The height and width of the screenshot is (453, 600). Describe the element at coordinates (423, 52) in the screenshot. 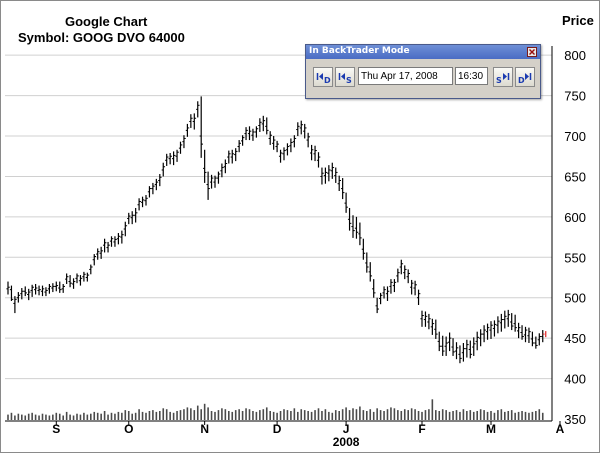

I see `dialog-titlebar: In BackTrader Mode` at that location.